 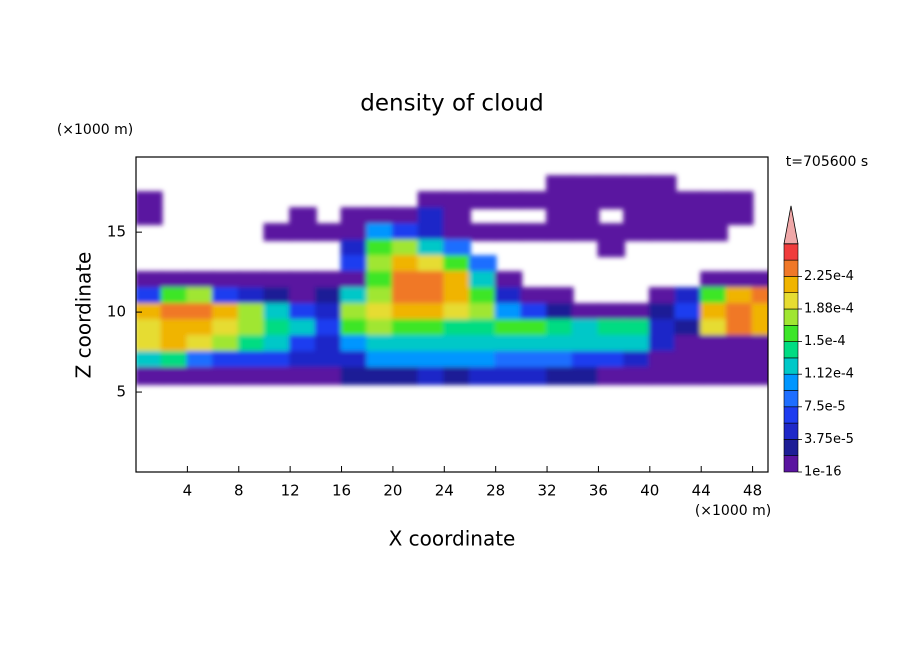 What do you see at coordinates (188, 491) in the screenshot?
I see `x-tick-label: 4` at bounding box center [188, 491].